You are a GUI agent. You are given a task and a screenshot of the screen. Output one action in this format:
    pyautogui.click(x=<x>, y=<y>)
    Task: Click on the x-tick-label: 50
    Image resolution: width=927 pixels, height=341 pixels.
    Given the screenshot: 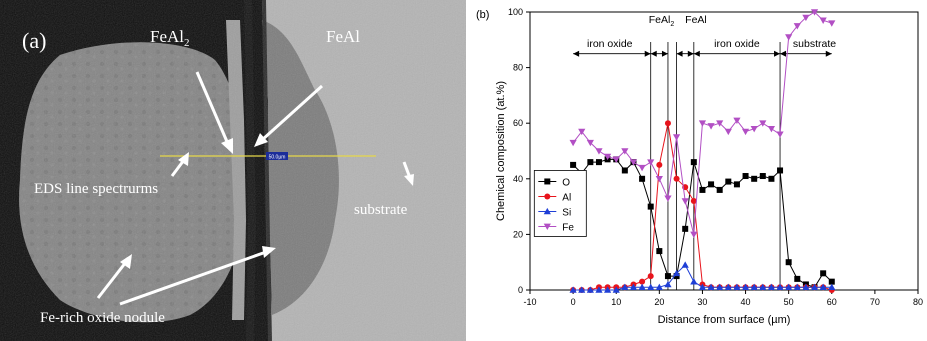 What is the action you would take?
    pyautogui.click(x=789, y=302)
    